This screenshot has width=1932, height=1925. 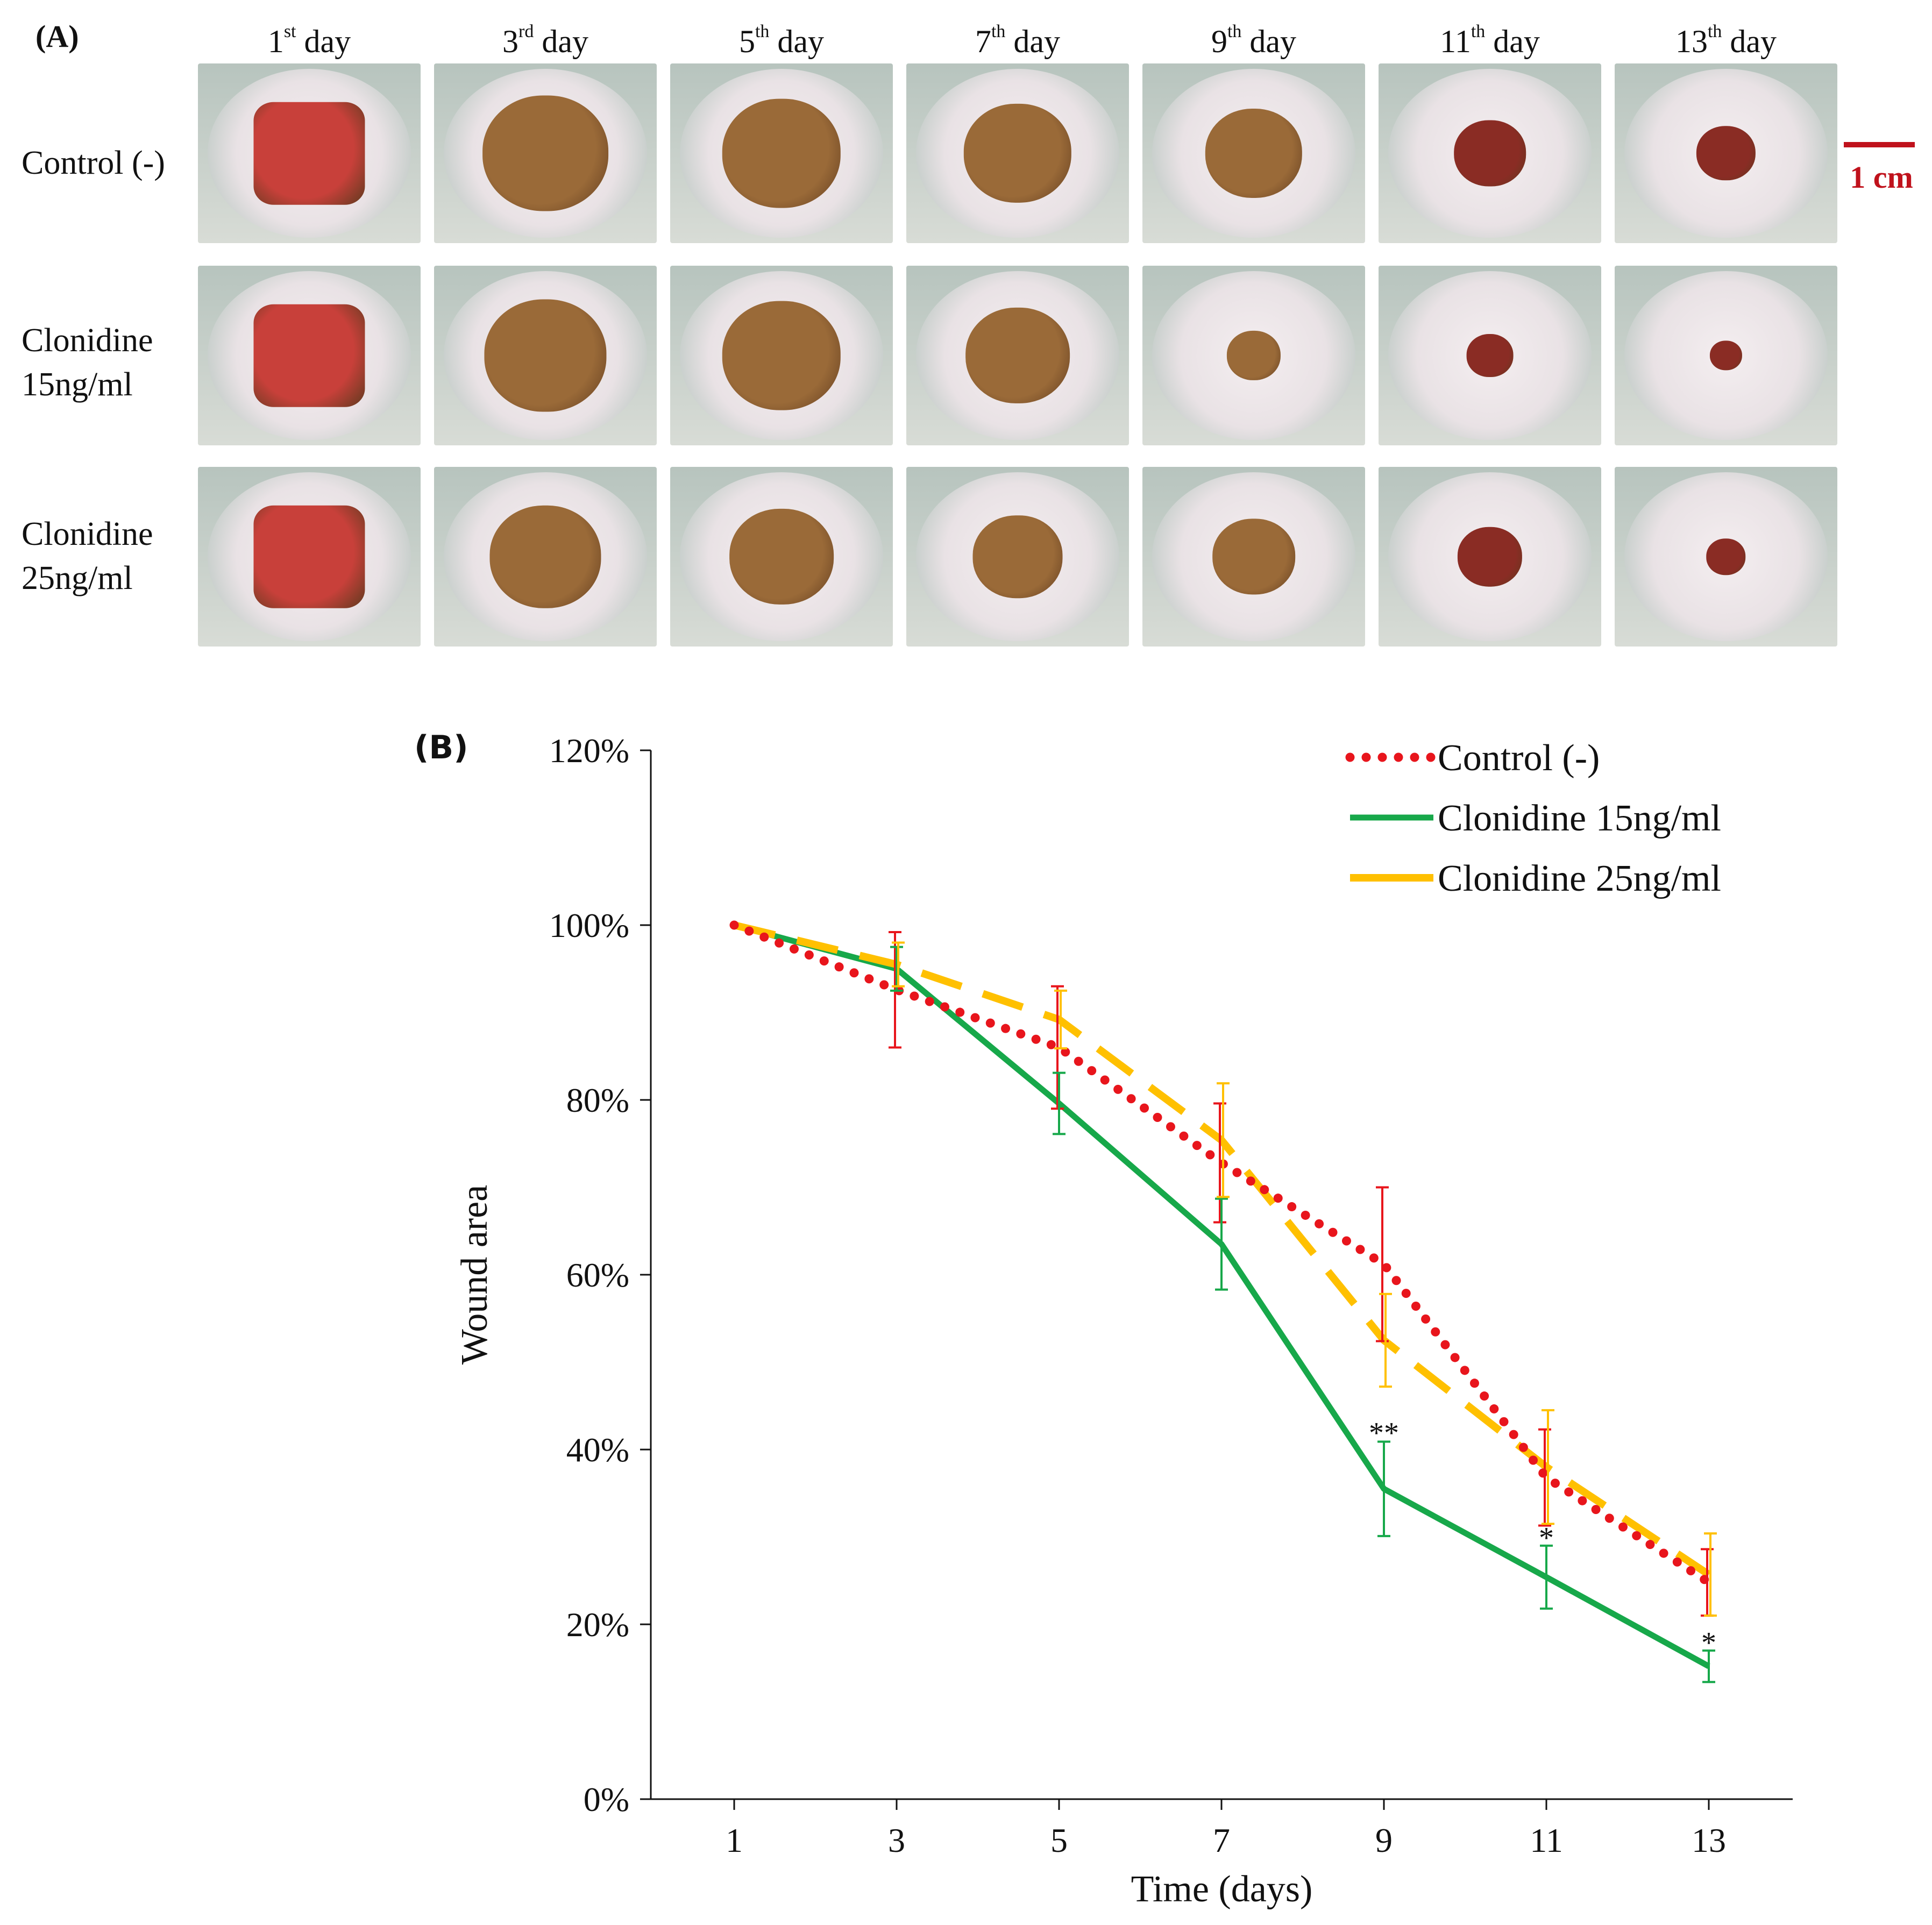 I want to click on panel-a-label: (A), so click(x=57, y=36).